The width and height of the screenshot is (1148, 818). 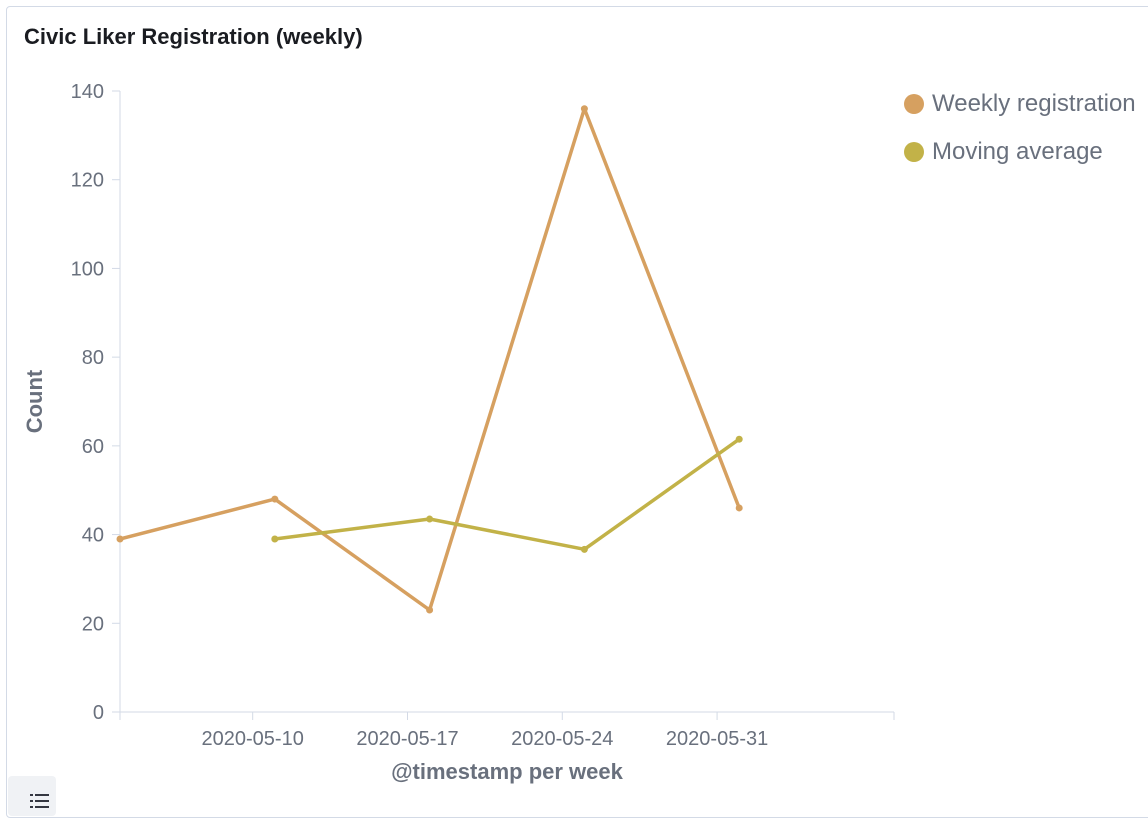 What do you see at coordinates (1034, 103) in the screenshot?
I see `legend-label: Weekly registration` at bounding box center [1034, 103].